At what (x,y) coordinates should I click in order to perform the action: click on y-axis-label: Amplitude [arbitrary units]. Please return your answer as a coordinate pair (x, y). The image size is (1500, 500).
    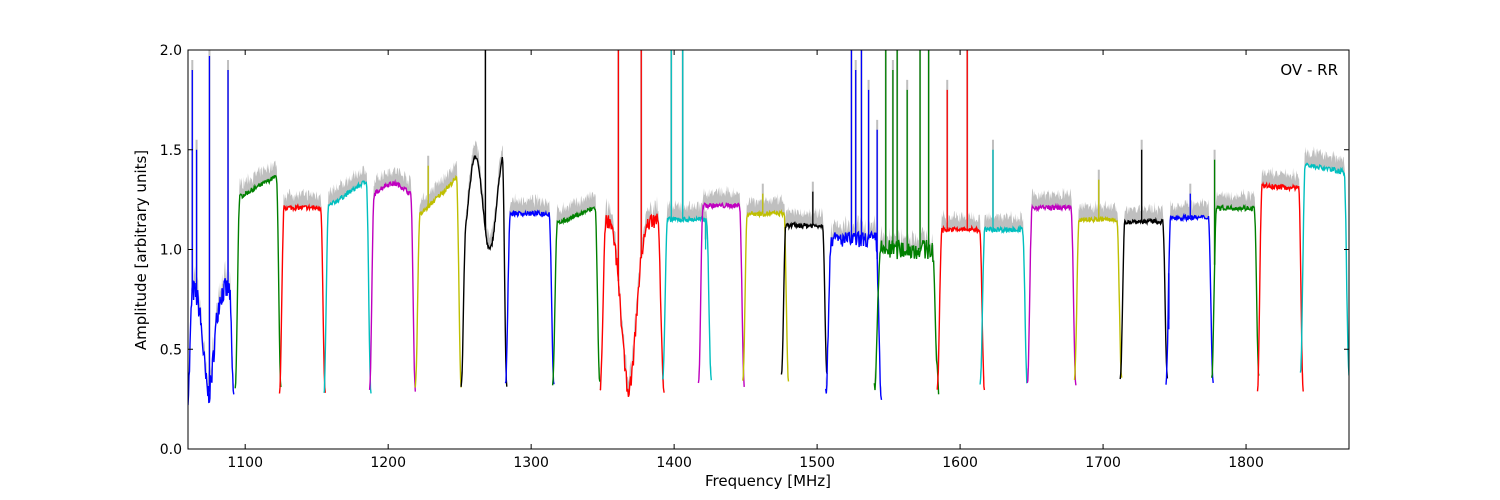
    Looking at the image, I should click on (141, 250).